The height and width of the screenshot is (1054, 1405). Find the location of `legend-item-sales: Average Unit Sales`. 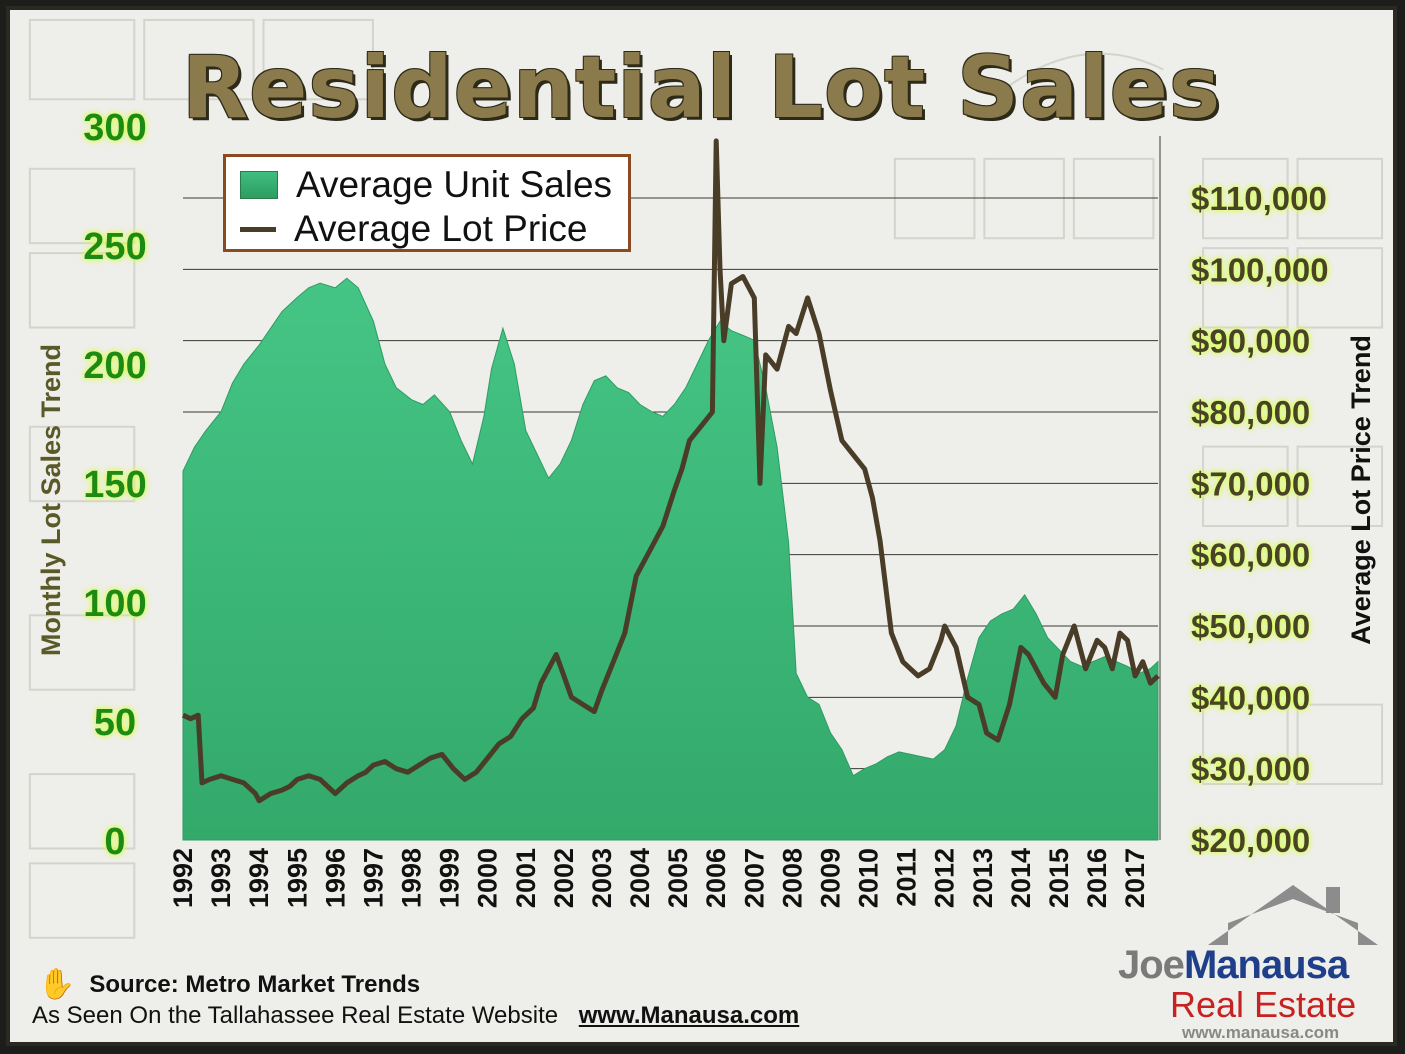

legend-item-sales: Average Unit Sales is located at coordinates (426, 184).